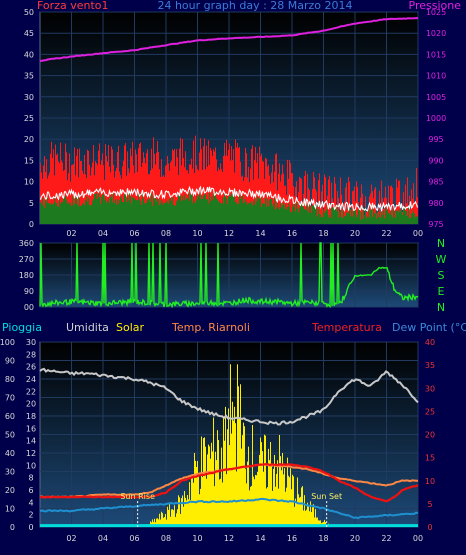  What do you see at coordinates (441, 291) in the screenshot?
I see `compass-label: E` at bounding box center [441, 291].